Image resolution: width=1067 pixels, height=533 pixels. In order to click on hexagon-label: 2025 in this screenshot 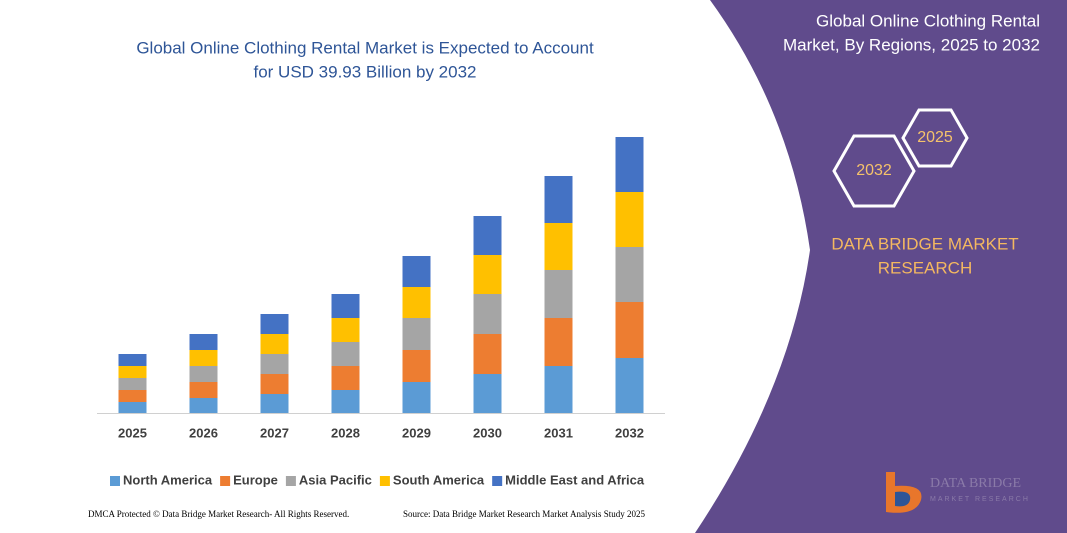, I will do `click(935, 137)`.